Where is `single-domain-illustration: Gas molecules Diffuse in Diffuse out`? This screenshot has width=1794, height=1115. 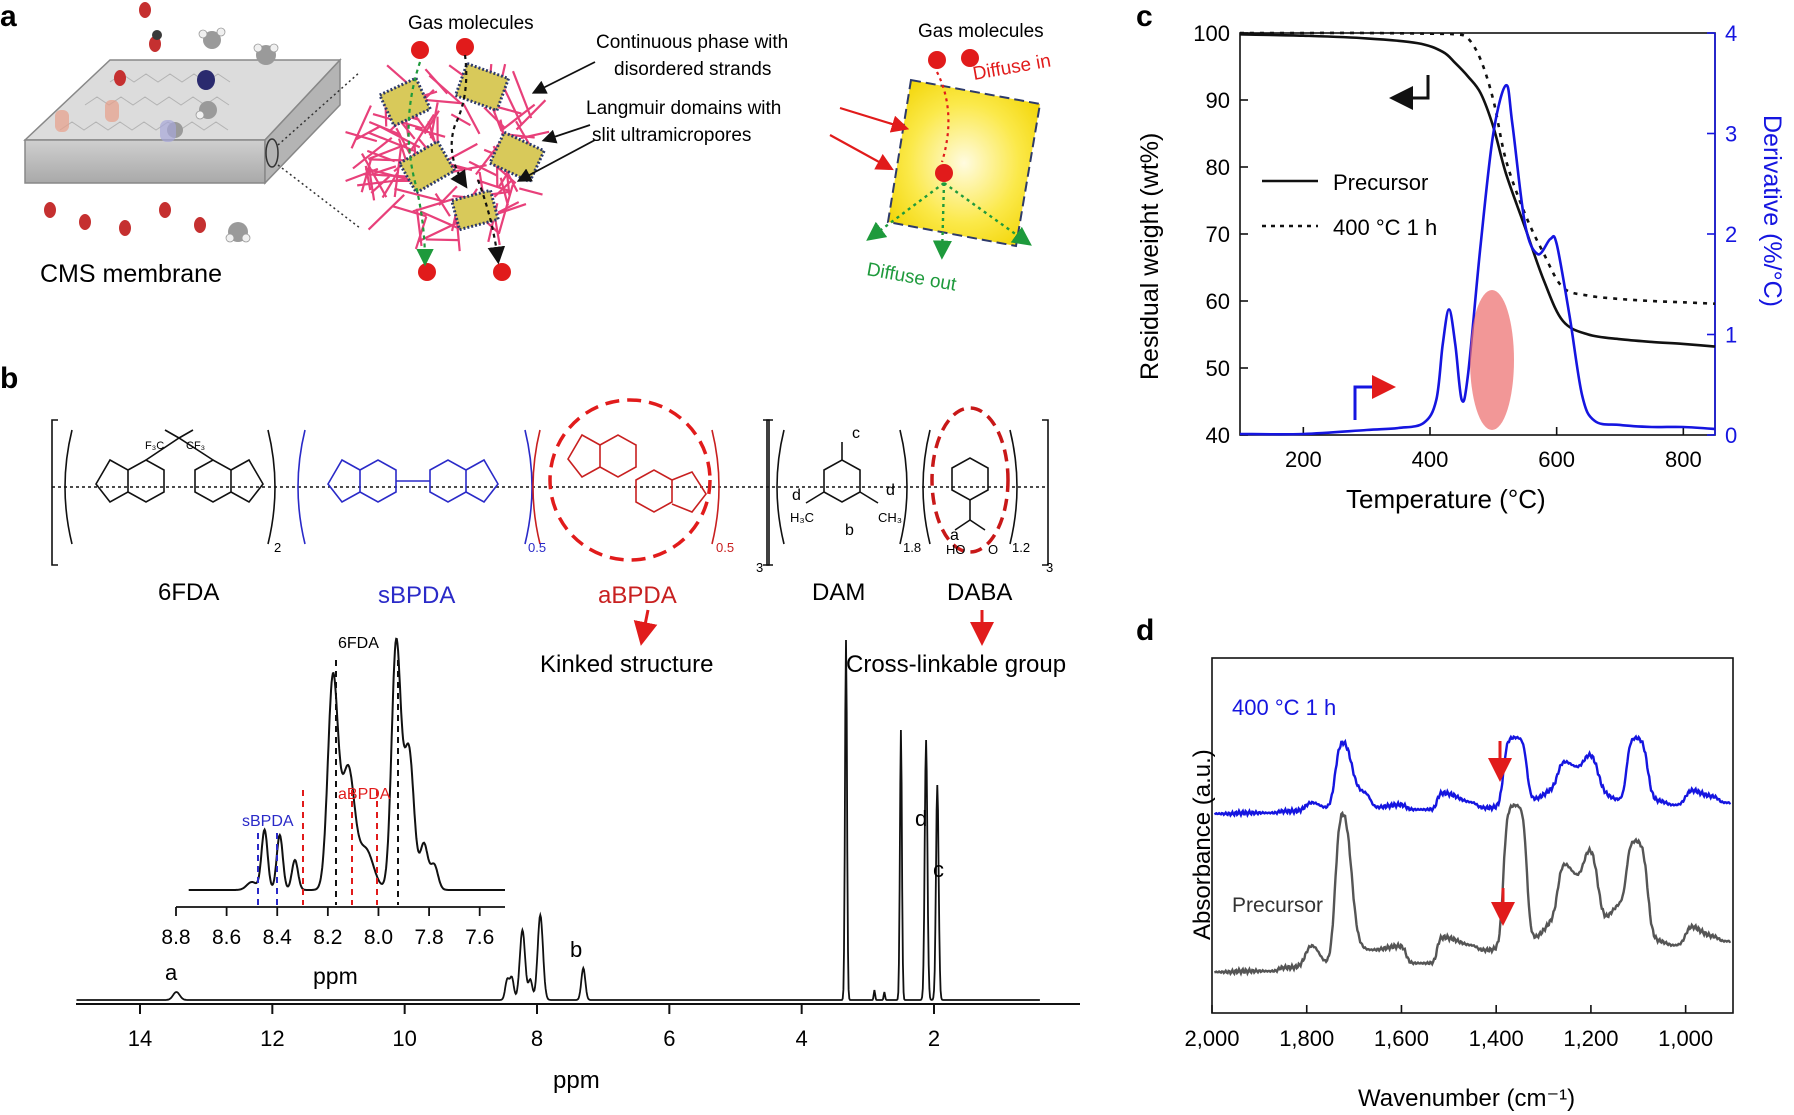 single-domain-illustration: Gas molecules Diffuse in Diffuse out is located at coordinates (941, 158).